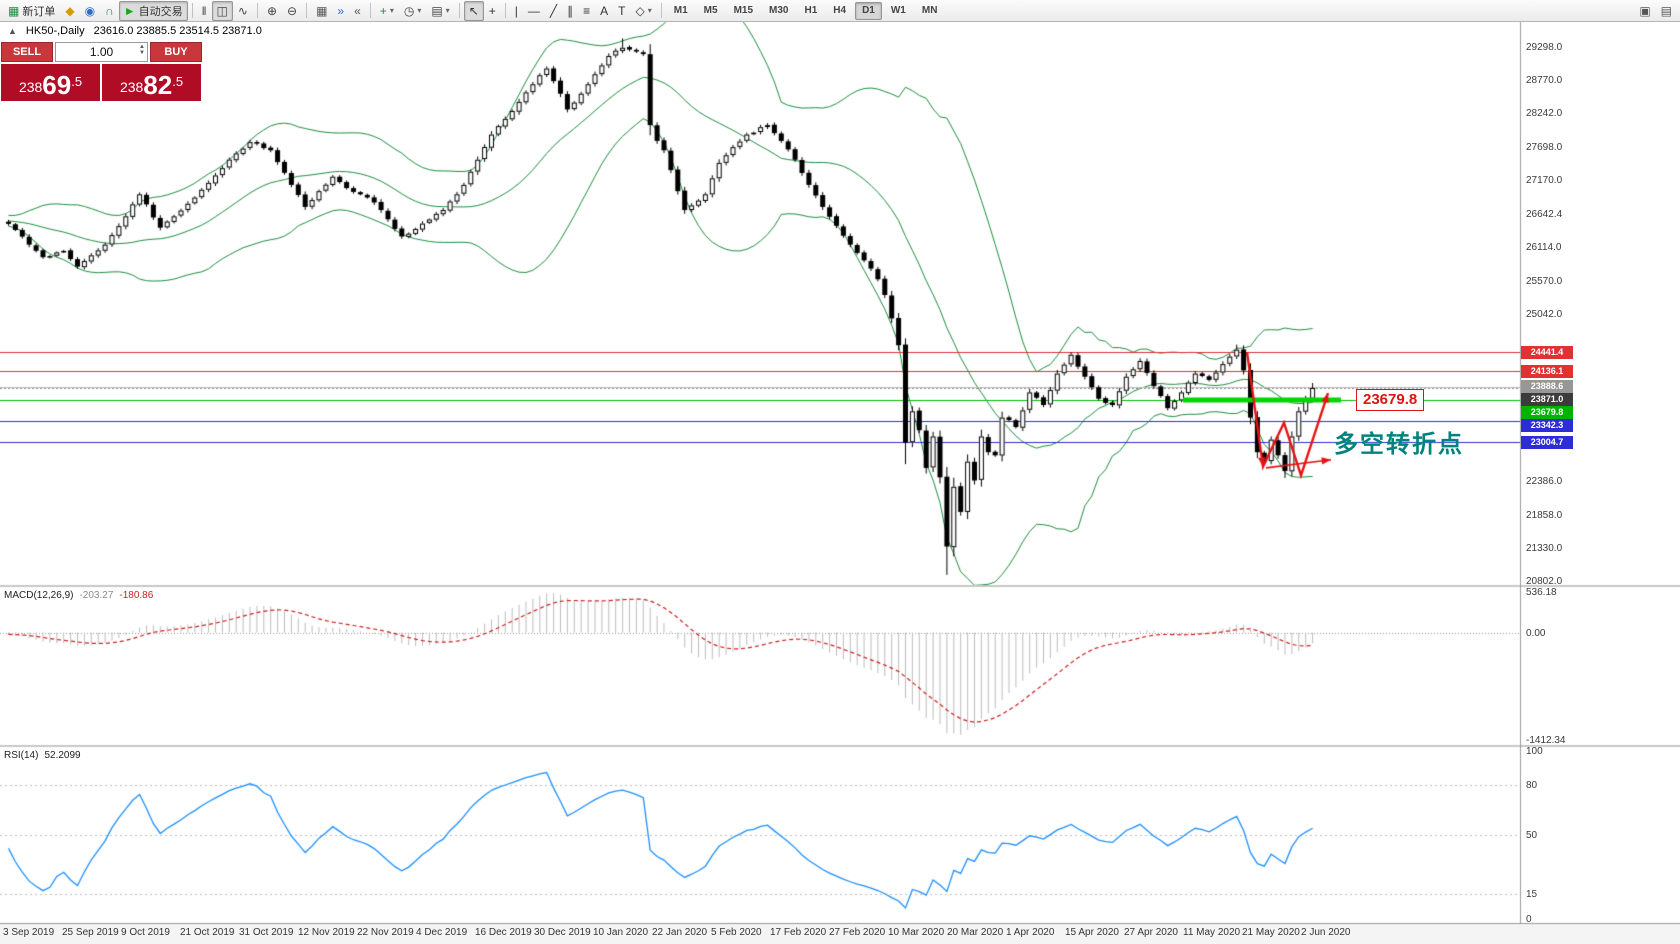 The height and width of the screenshot is (944, 1680). Describe the element at coordinates (30, 87) in the screenshot. I see `sell-price-main: 238` at that location.